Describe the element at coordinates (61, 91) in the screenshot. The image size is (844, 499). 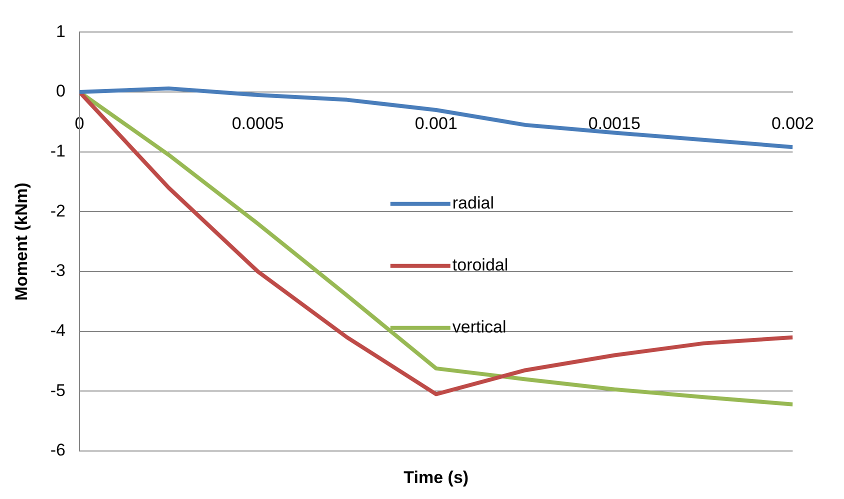
I see `y-tick-label: 0` at that location.